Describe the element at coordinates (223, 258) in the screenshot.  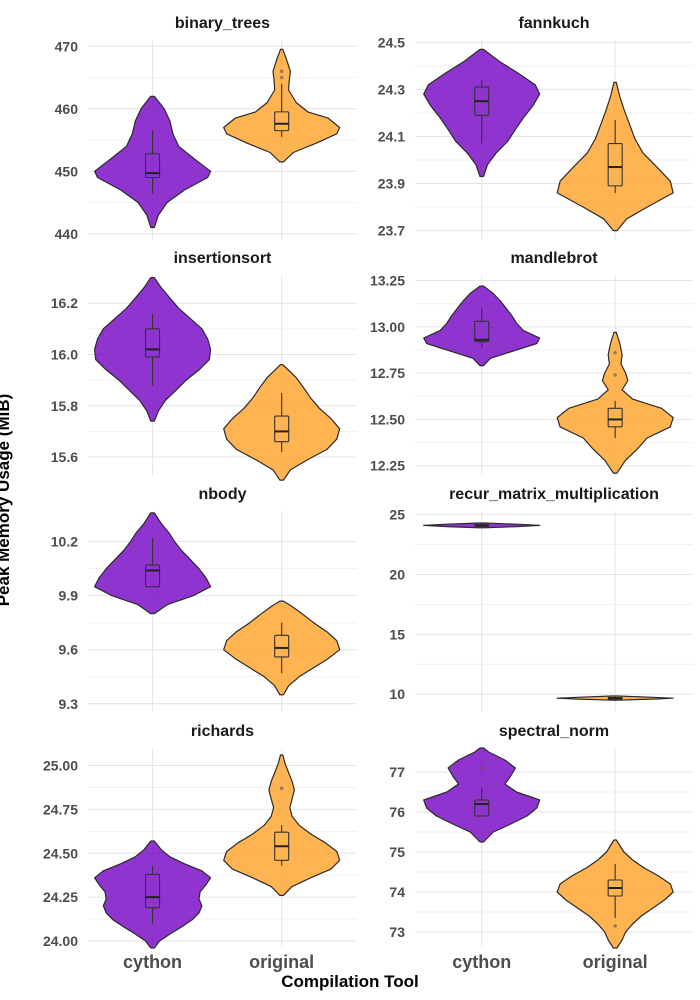
I see `panel-title: insertionsort` at that location.